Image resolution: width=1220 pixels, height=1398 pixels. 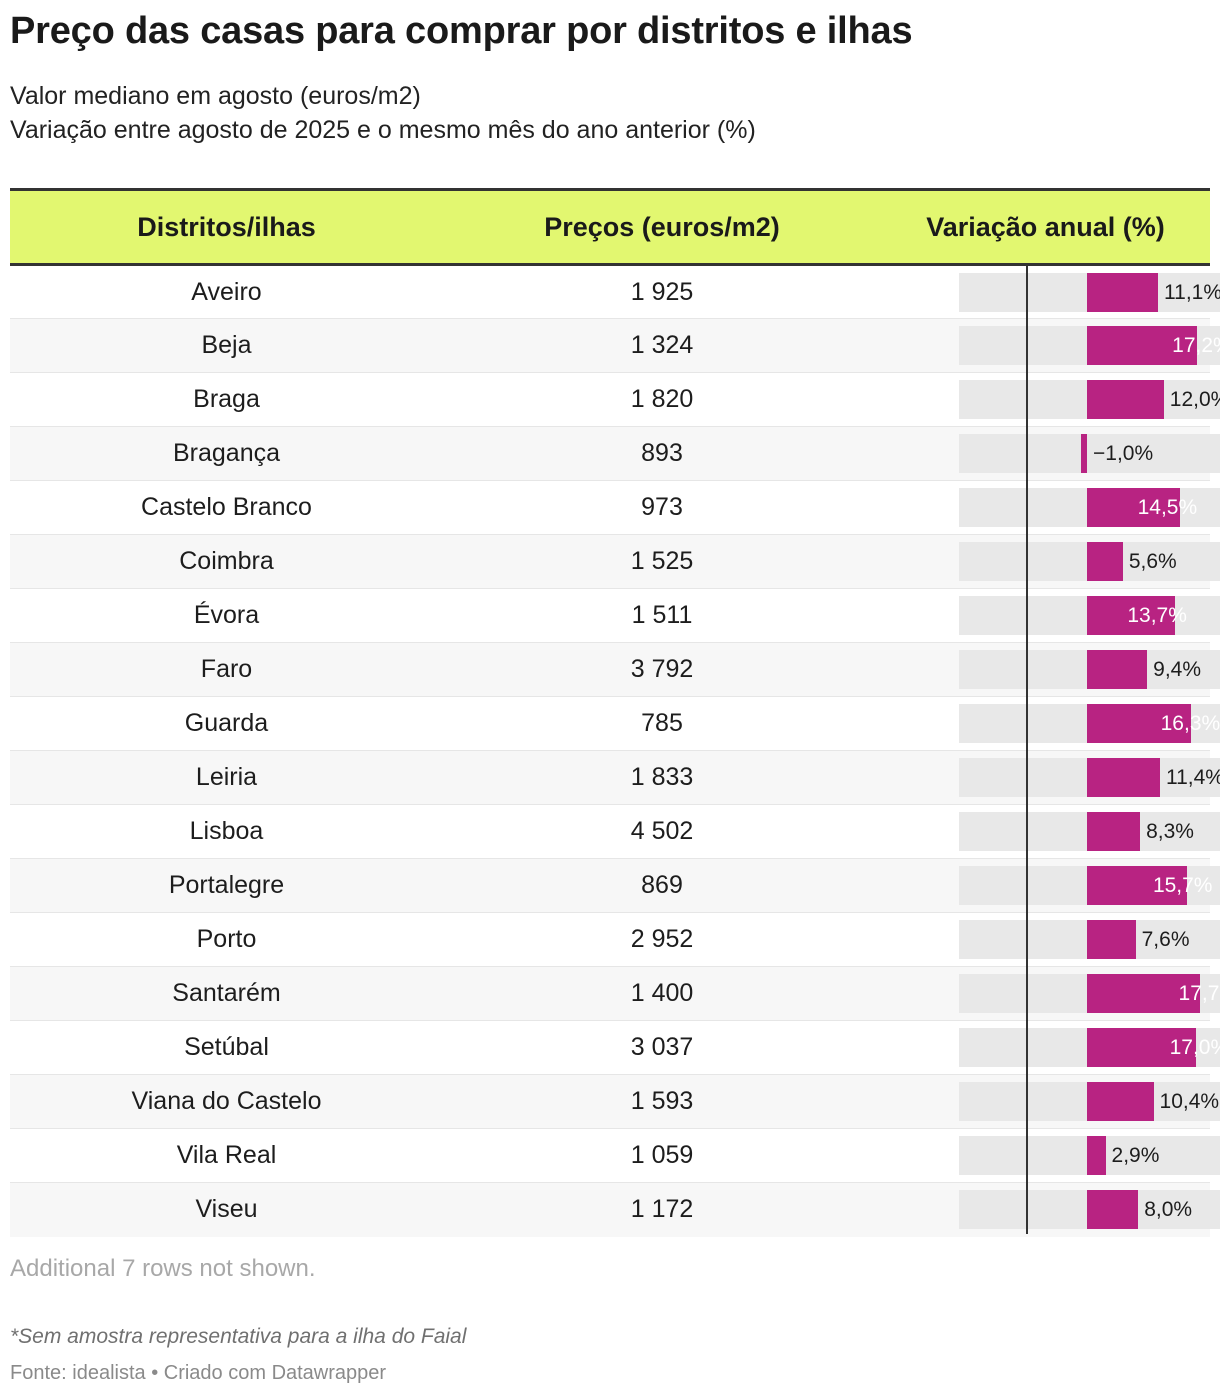 I want to click on price-value: 1 833, so click(x=662, y=777).